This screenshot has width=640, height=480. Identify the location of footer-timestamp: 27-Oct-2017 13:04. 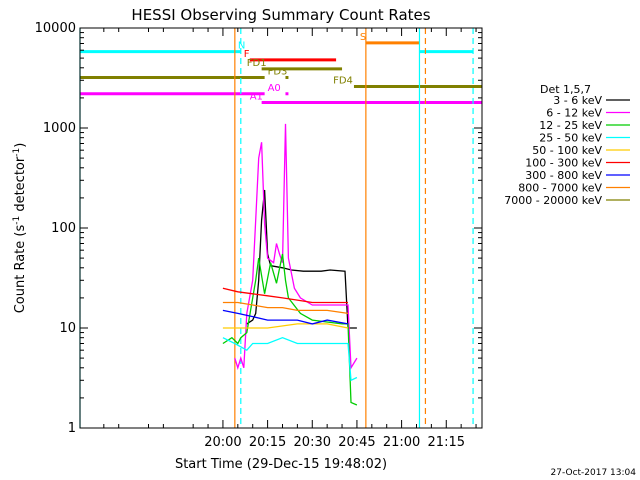
(594, 473).